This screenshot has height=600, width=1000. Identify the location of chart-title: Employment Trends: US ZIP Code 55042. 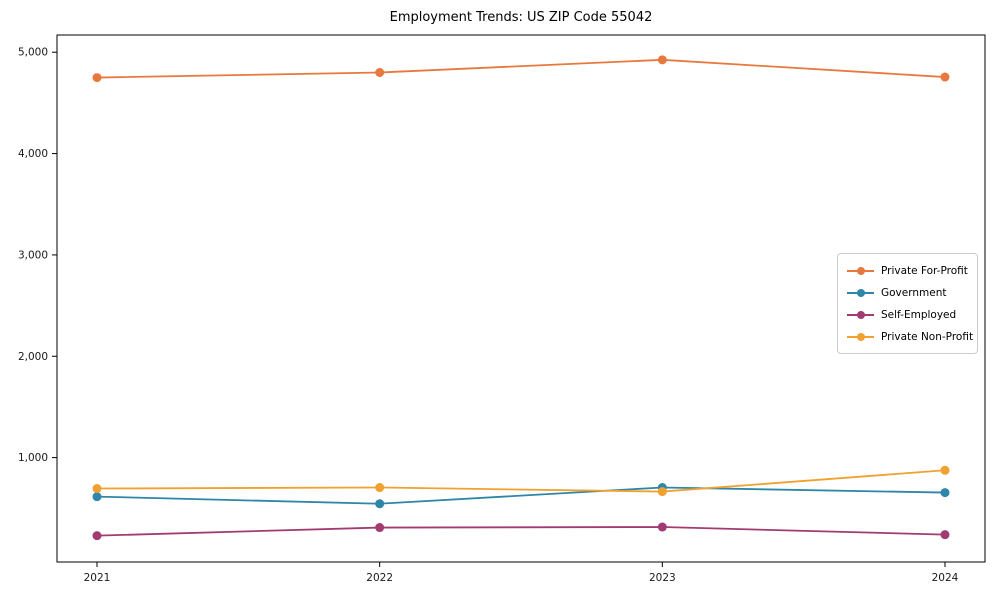
(521, 17).